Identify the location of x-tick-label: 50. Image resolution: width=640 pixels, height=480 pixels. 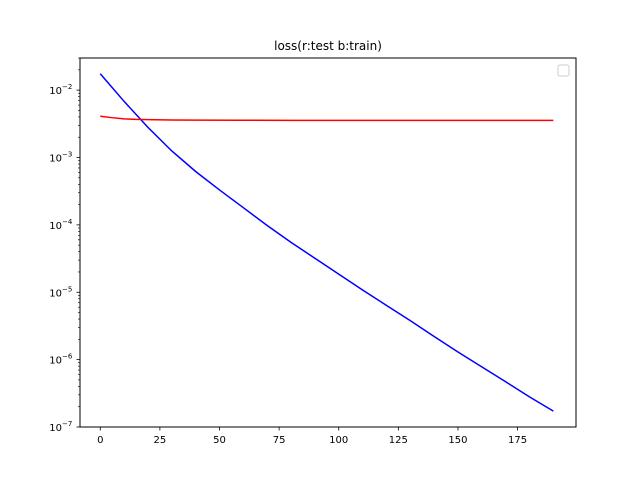
(219, 440).